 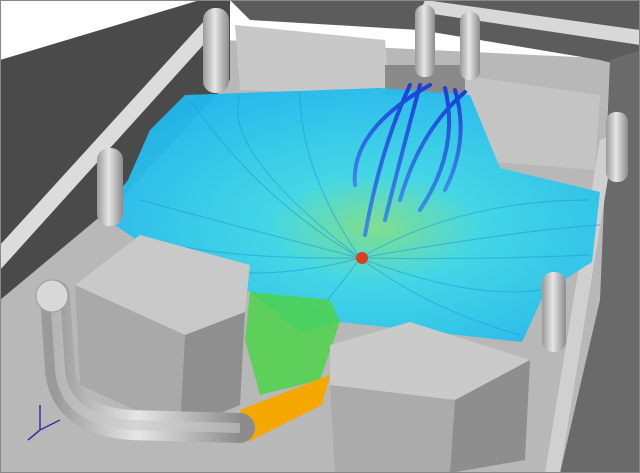 I want to click on front-right-box-top, so click(x=430, y=361).